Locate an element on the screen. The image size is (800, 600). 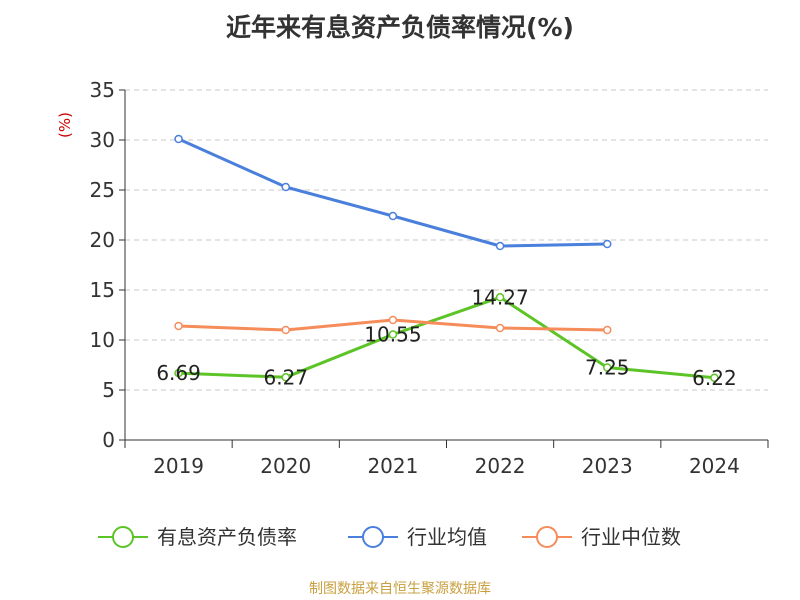
x-tick-label: 2021 is located at coordinates (392, 466).